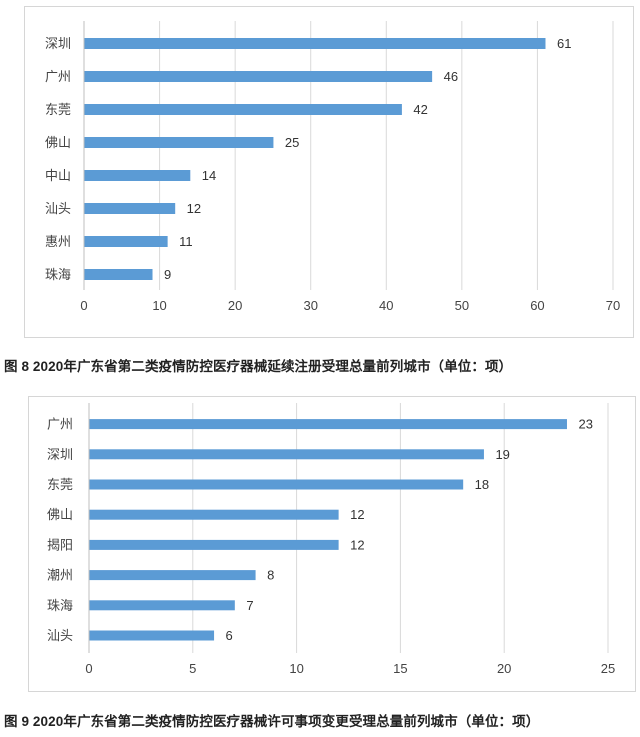  I want to click on bar-value-label: 7, so click(249, 605).